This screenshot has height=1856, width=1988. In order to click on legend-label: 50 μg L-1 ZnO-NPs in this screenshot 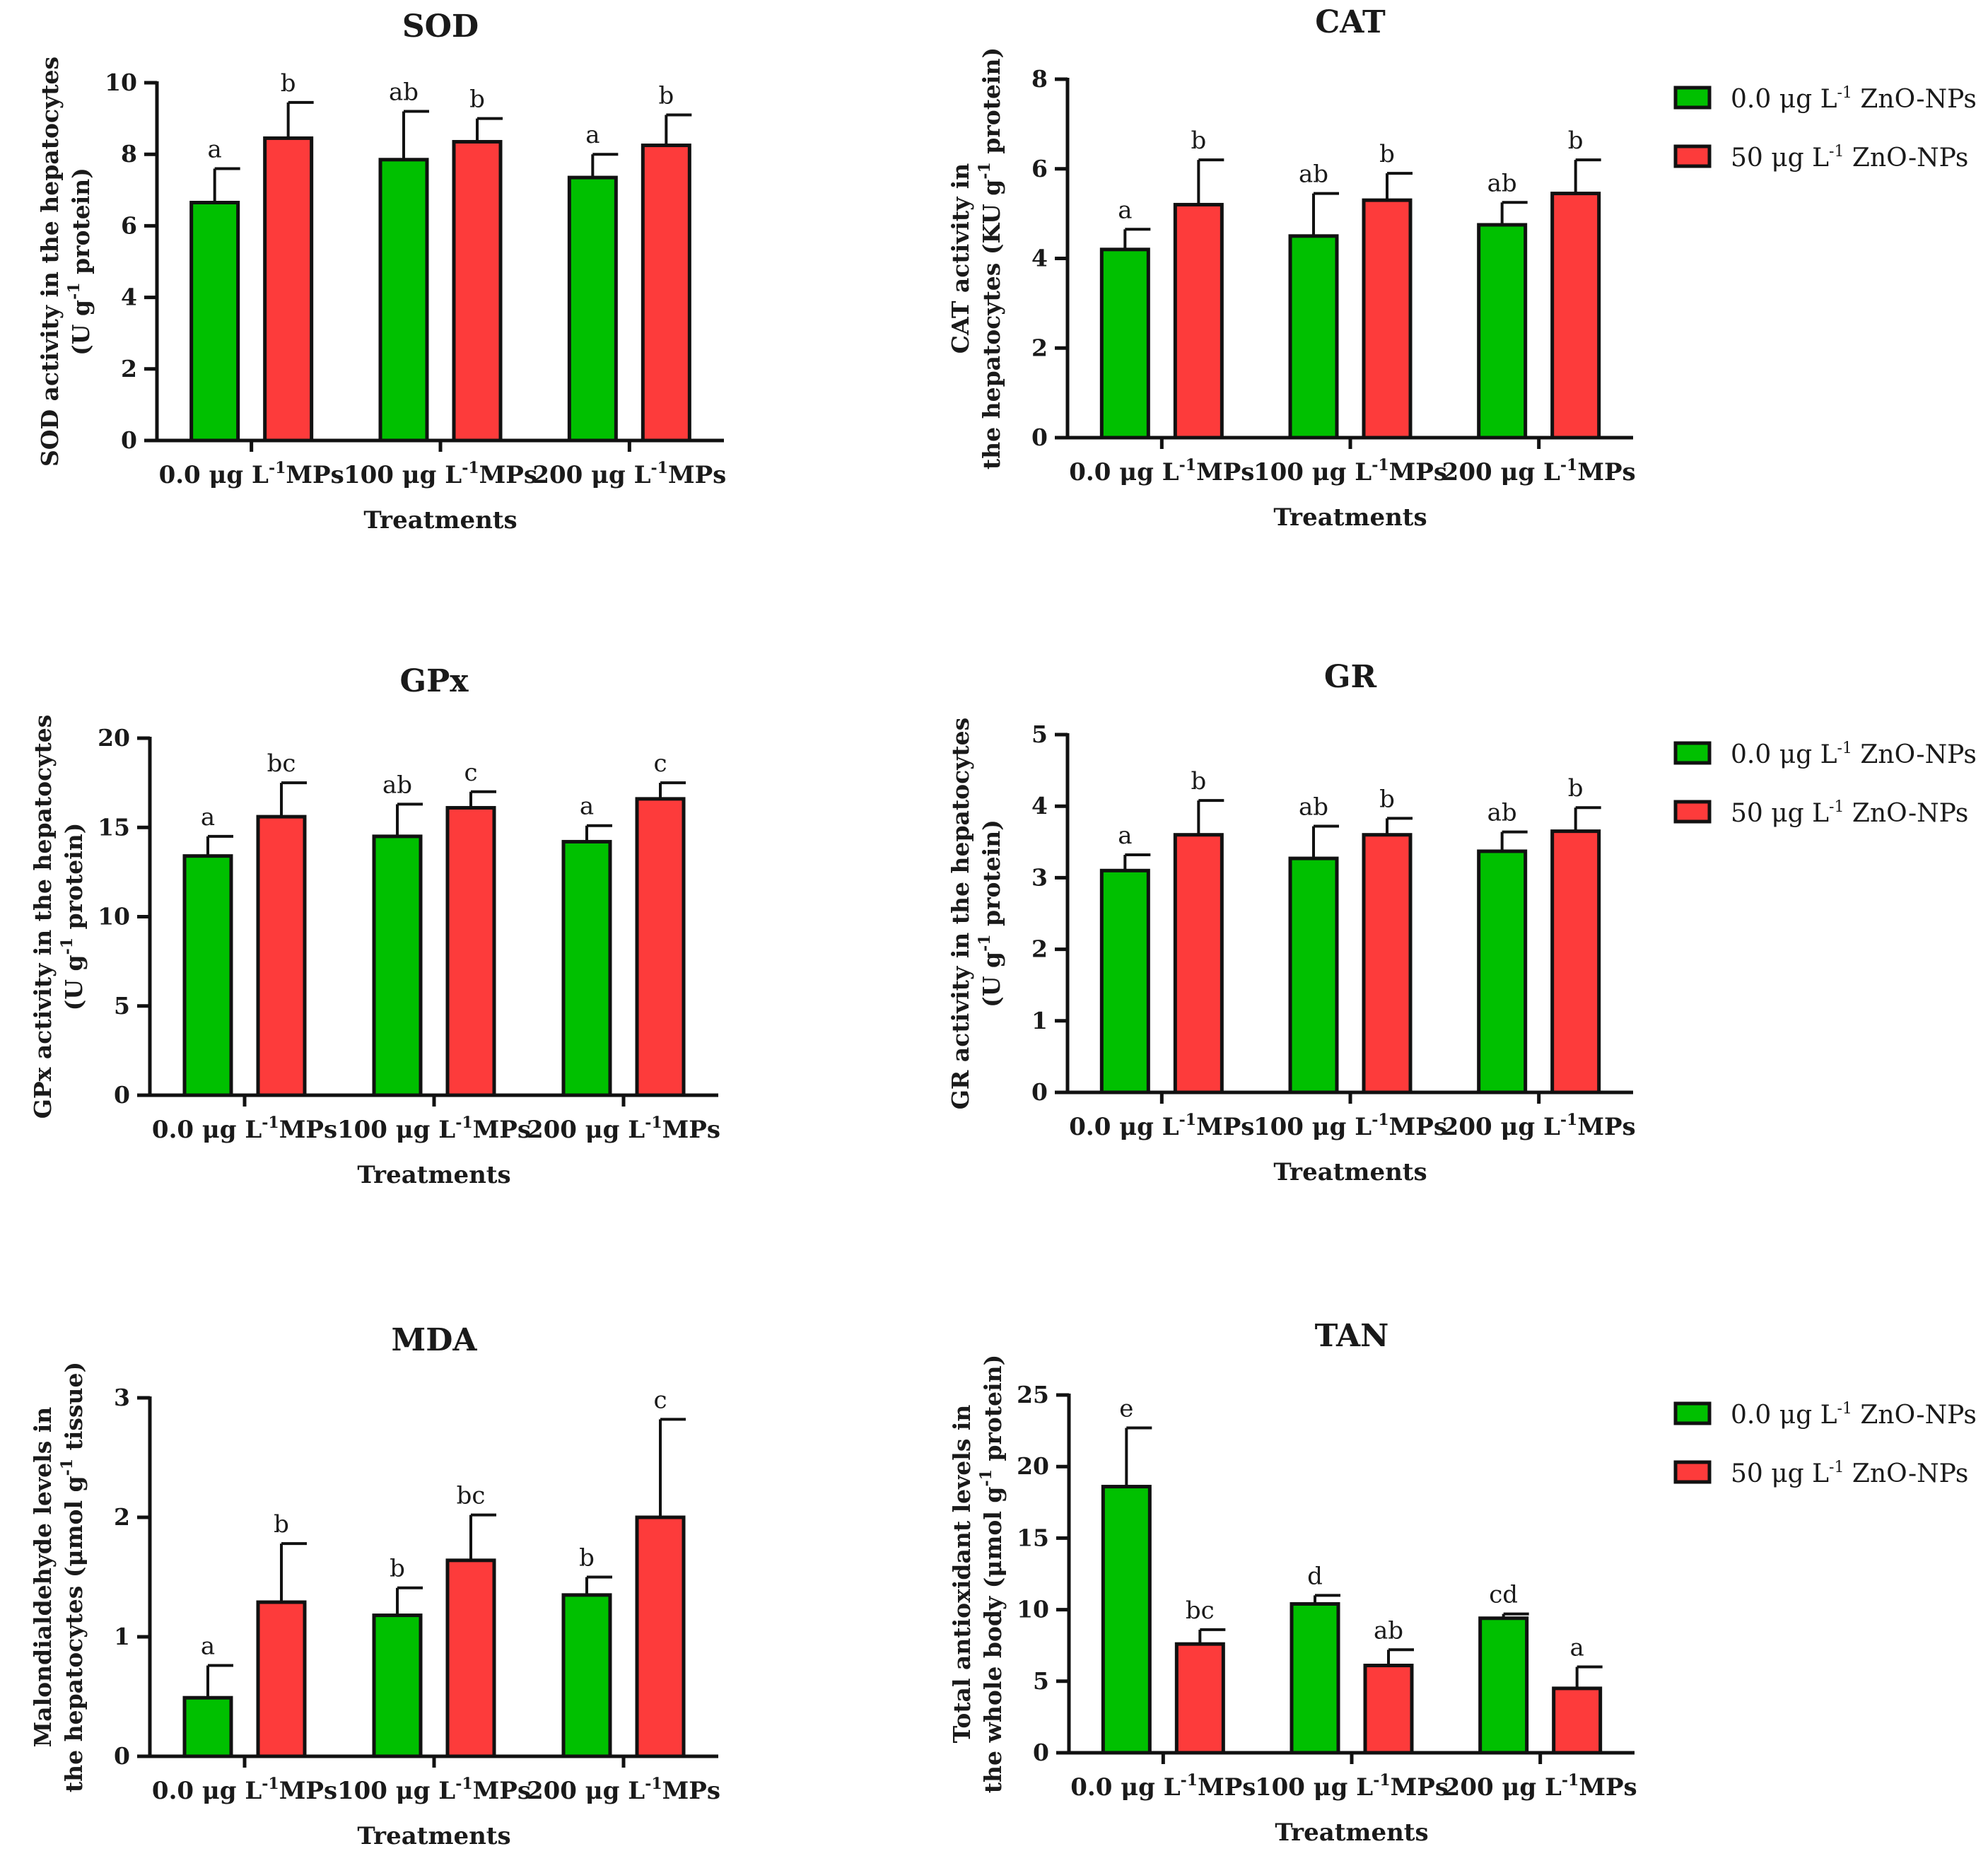, I will do `click(1850, 1473)`.